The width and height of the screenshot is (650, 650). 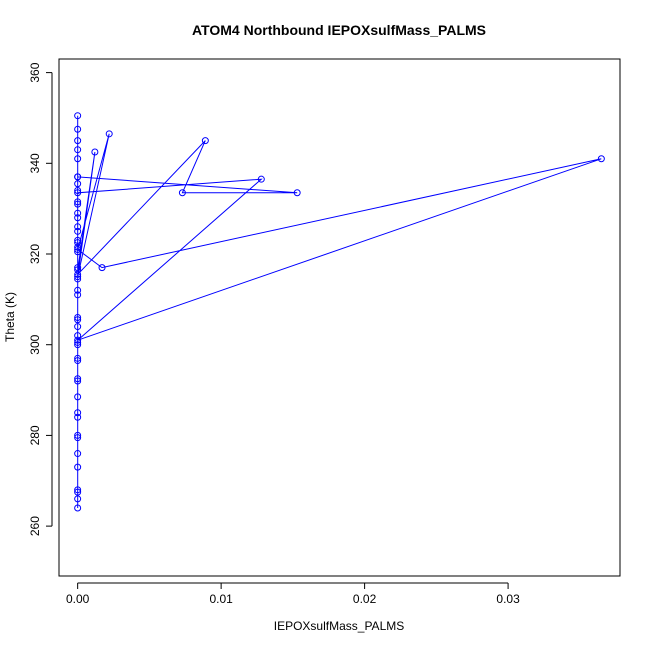 What do you see at coordinates (221, 599) in the screenshot?
I see `x-tick-label: 0.01` at bounding box center [221, 599].